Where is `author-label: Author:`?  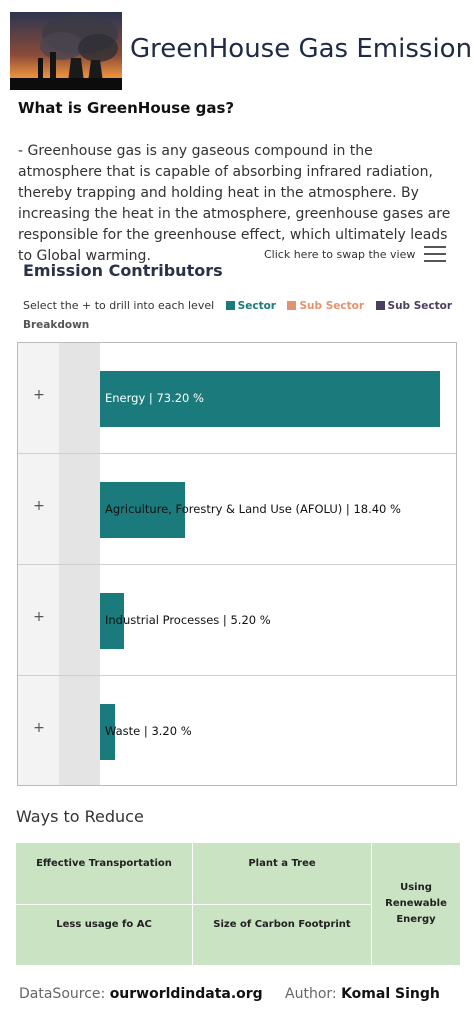 author-label: Author: is located at coordinates (311, 994).